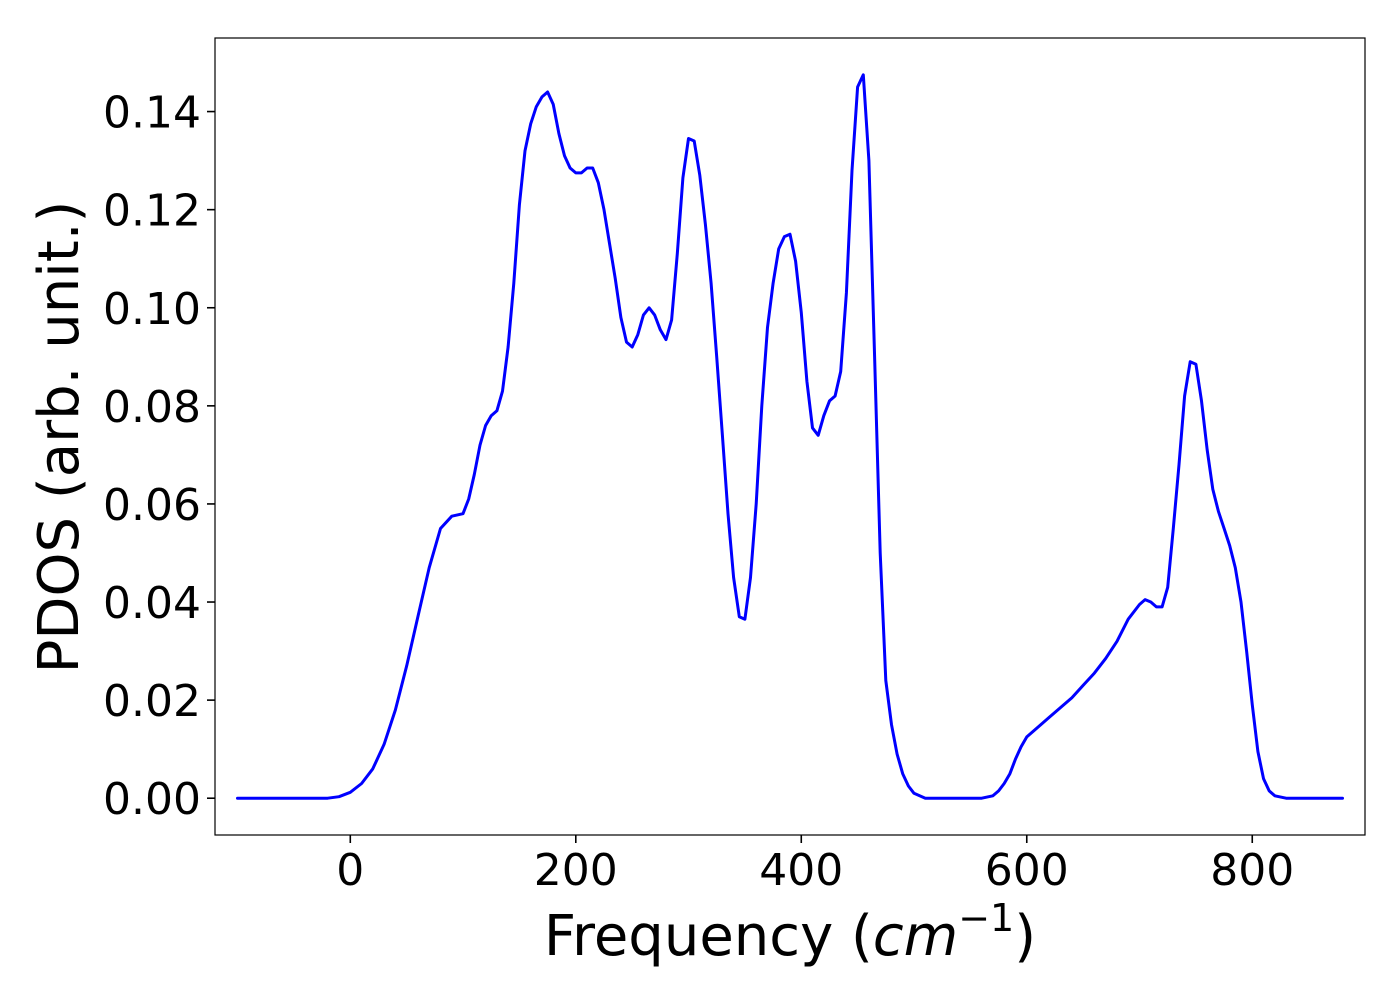 The width and height of the screenshot is (1400, 1005). What do you see at coordinates (152, 701) in the screenshot?
I see `y-tick-label: 0.02` at bounding box center [152, 701].